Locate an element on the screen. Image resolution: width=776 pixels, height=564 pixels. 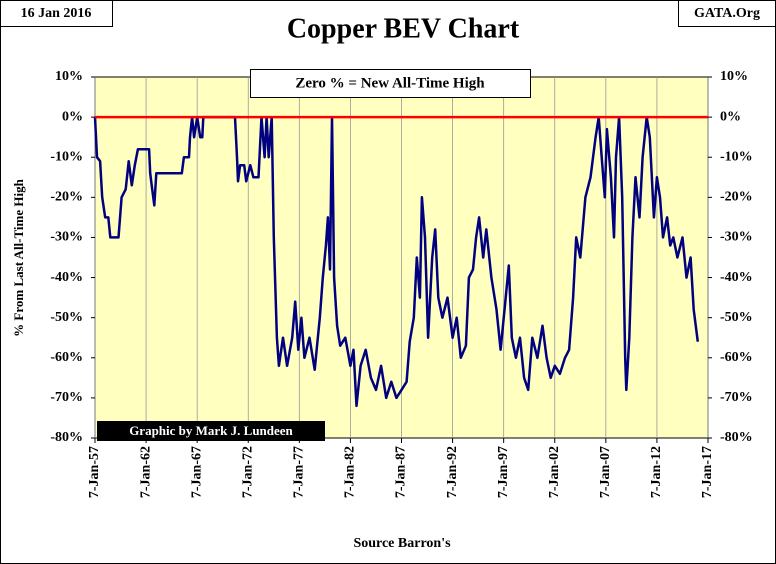
y2-tick-label: -80% is located at coordinates (736, 437).